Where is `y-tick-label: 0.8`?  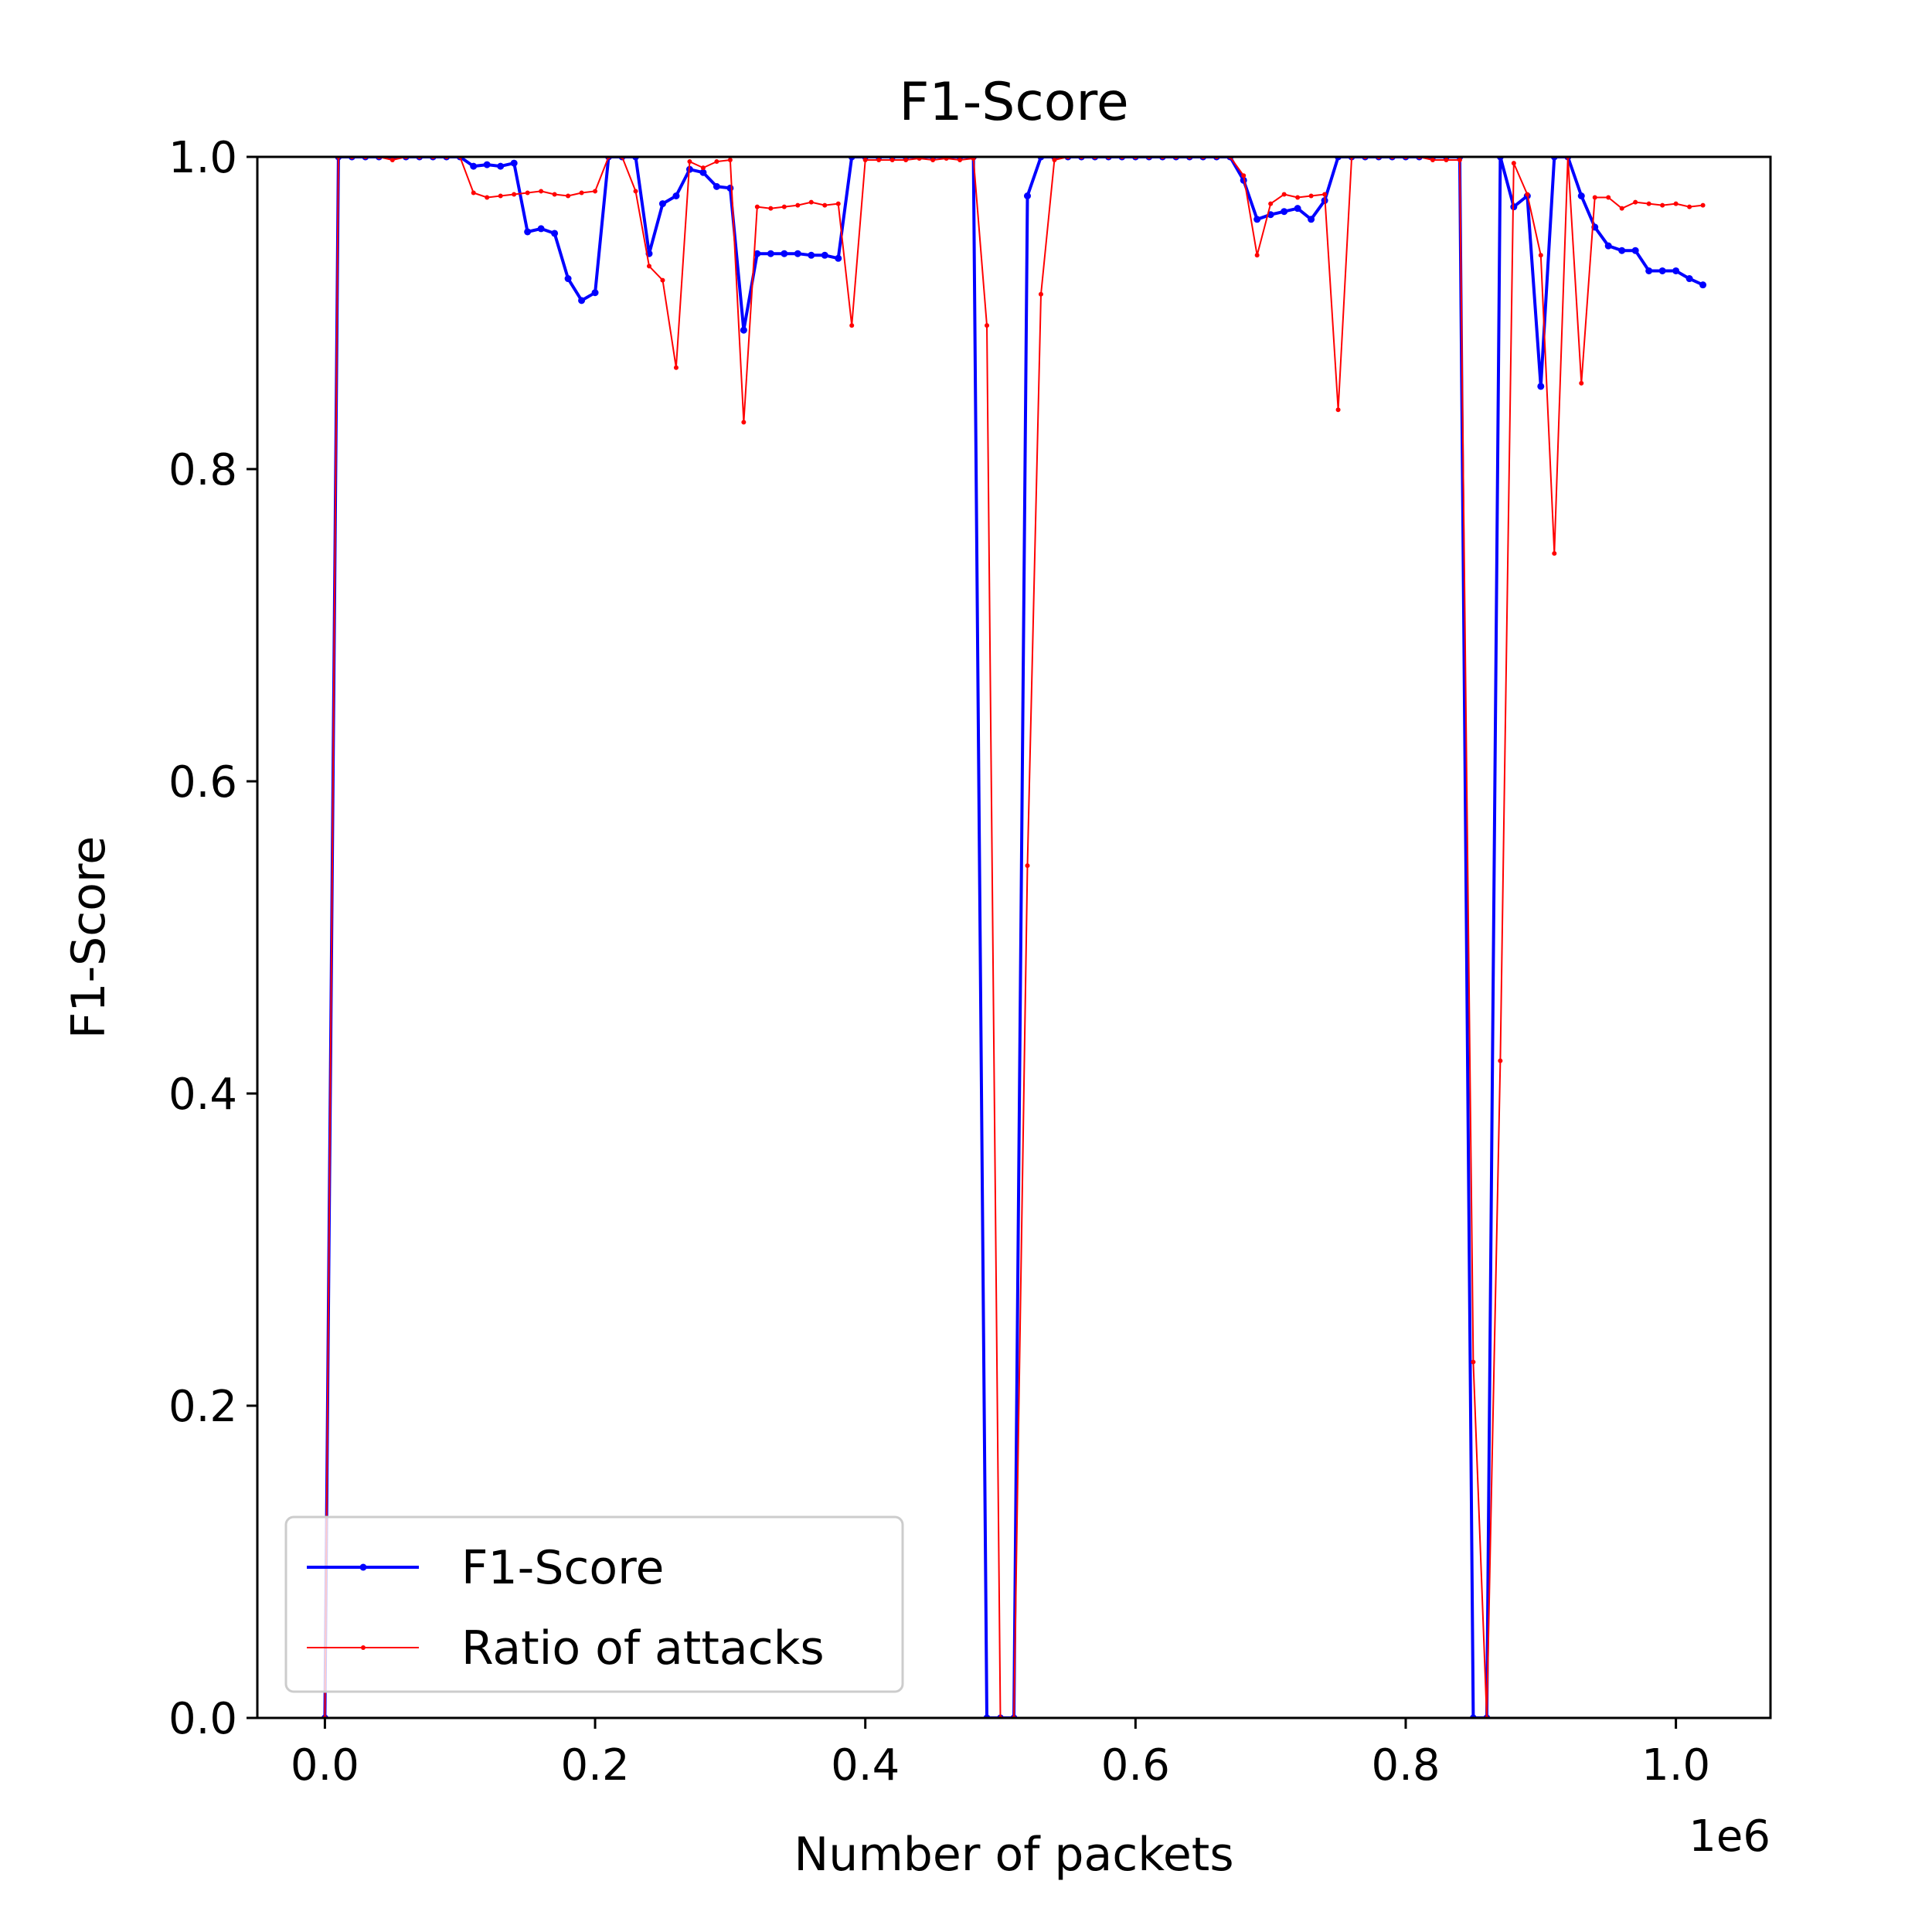
y-tick-label: 0.8 is located at coordinates (202, 470).